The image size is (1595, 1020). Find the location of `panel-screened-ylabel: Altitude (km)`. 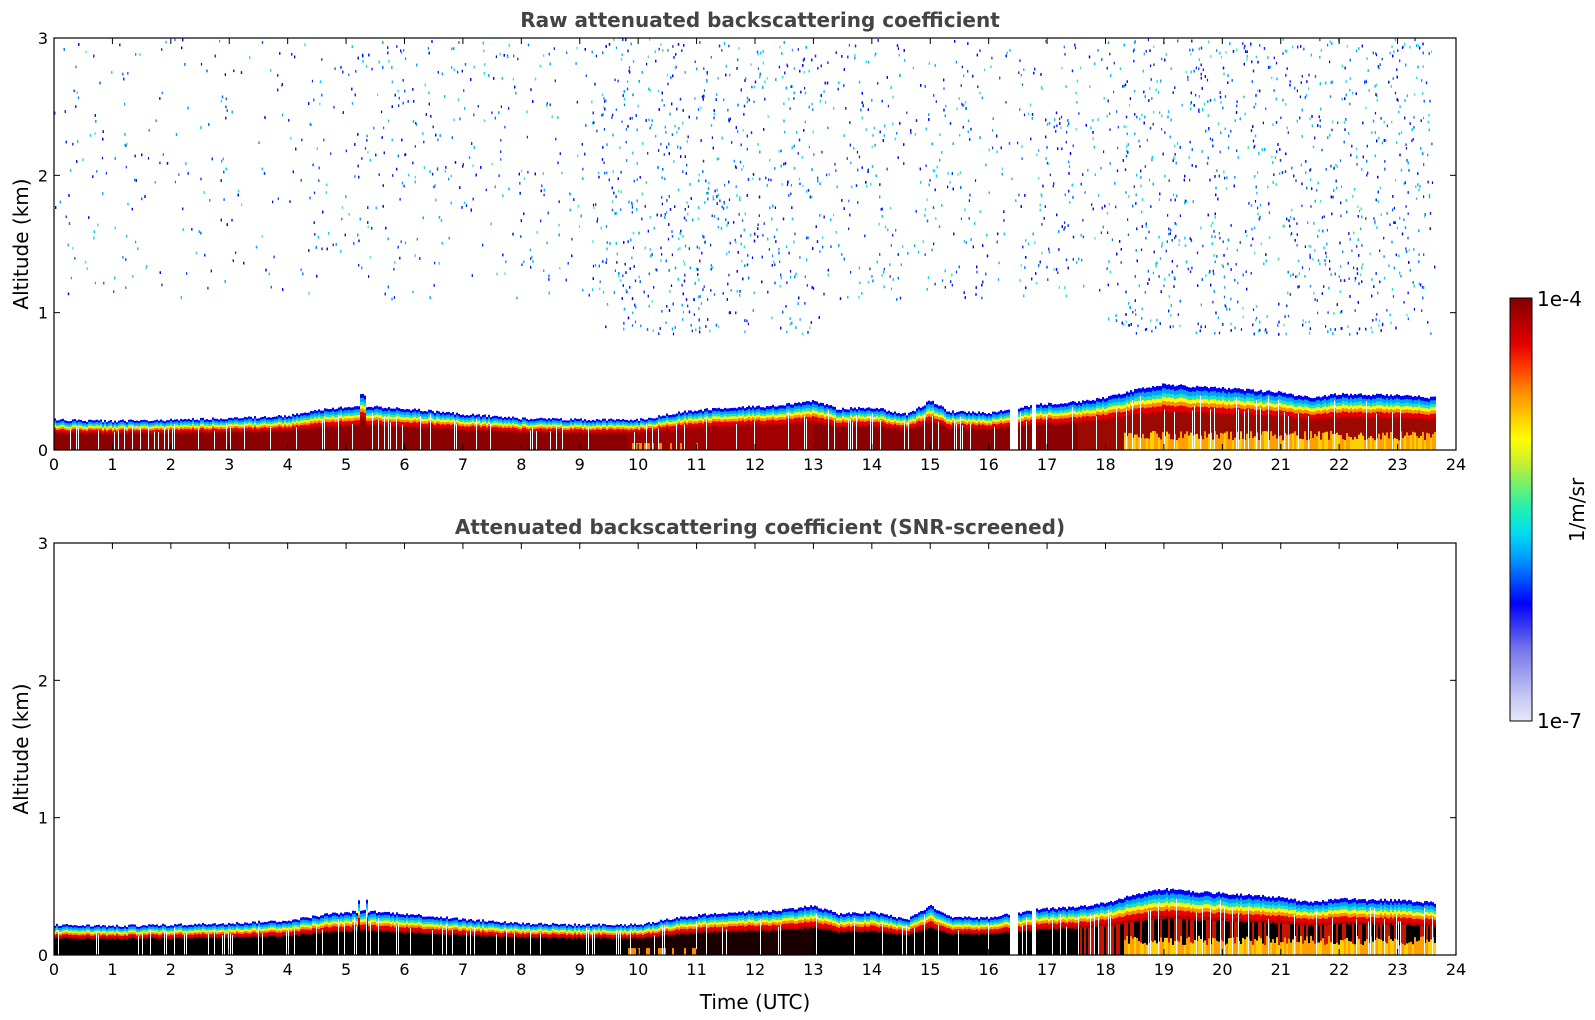

panel-screened-ylabel: Altitude (km) is located at coordinates (21, 748).